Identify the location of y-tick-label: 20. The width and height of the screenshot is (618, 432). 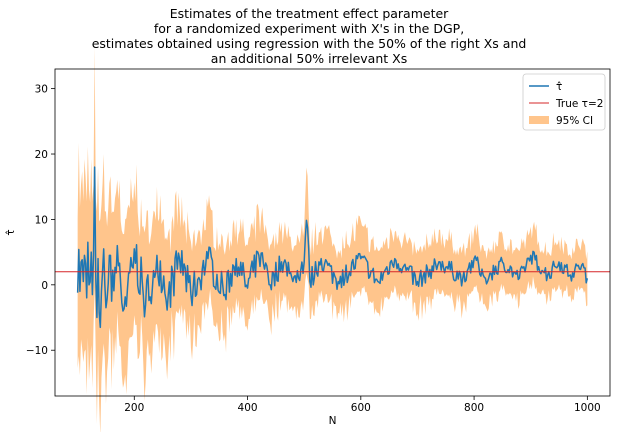
(41, 155).